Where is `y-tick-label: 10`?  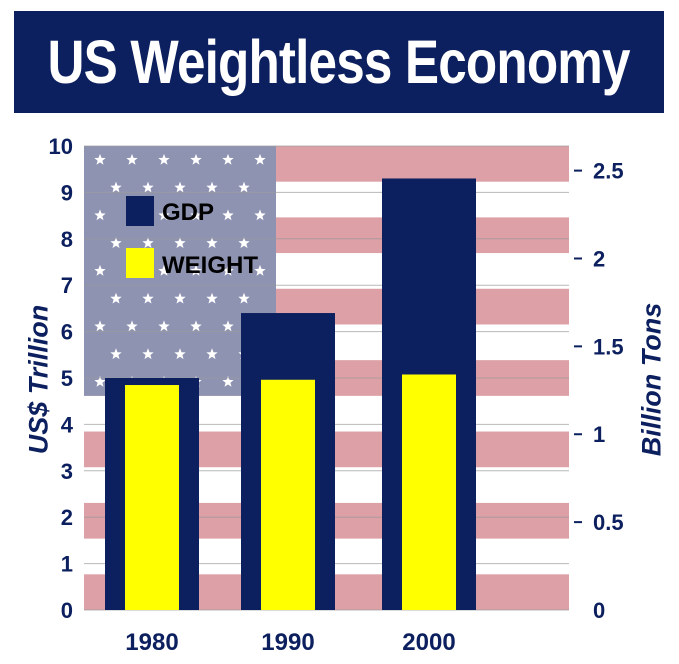 y-tick-label: 10 is located at coordinates (61, 146).